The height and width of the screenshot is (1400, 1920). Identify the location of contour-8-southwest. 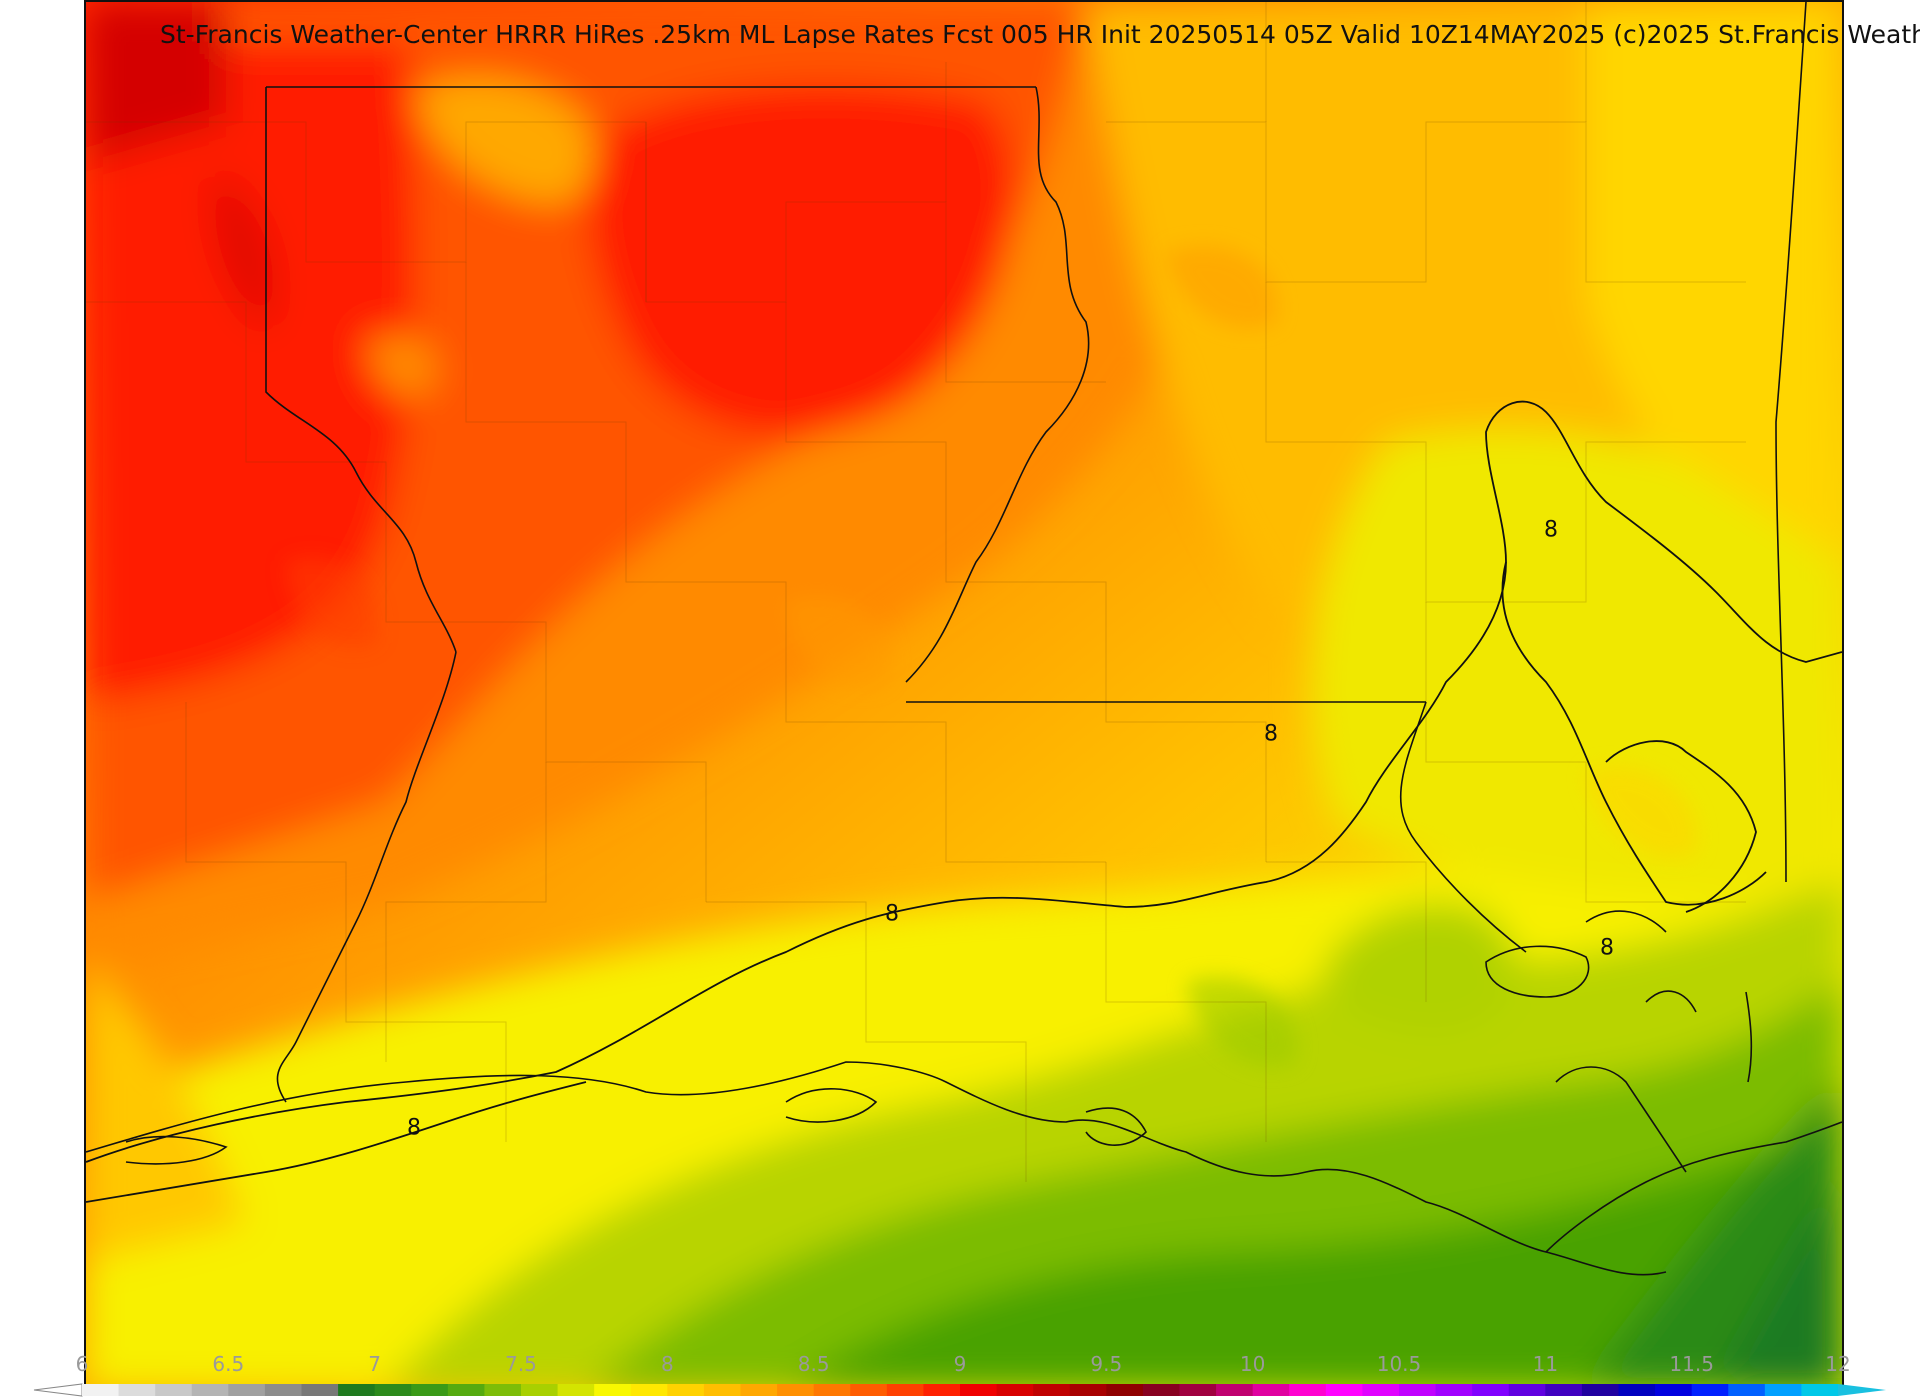
(336, 1142).